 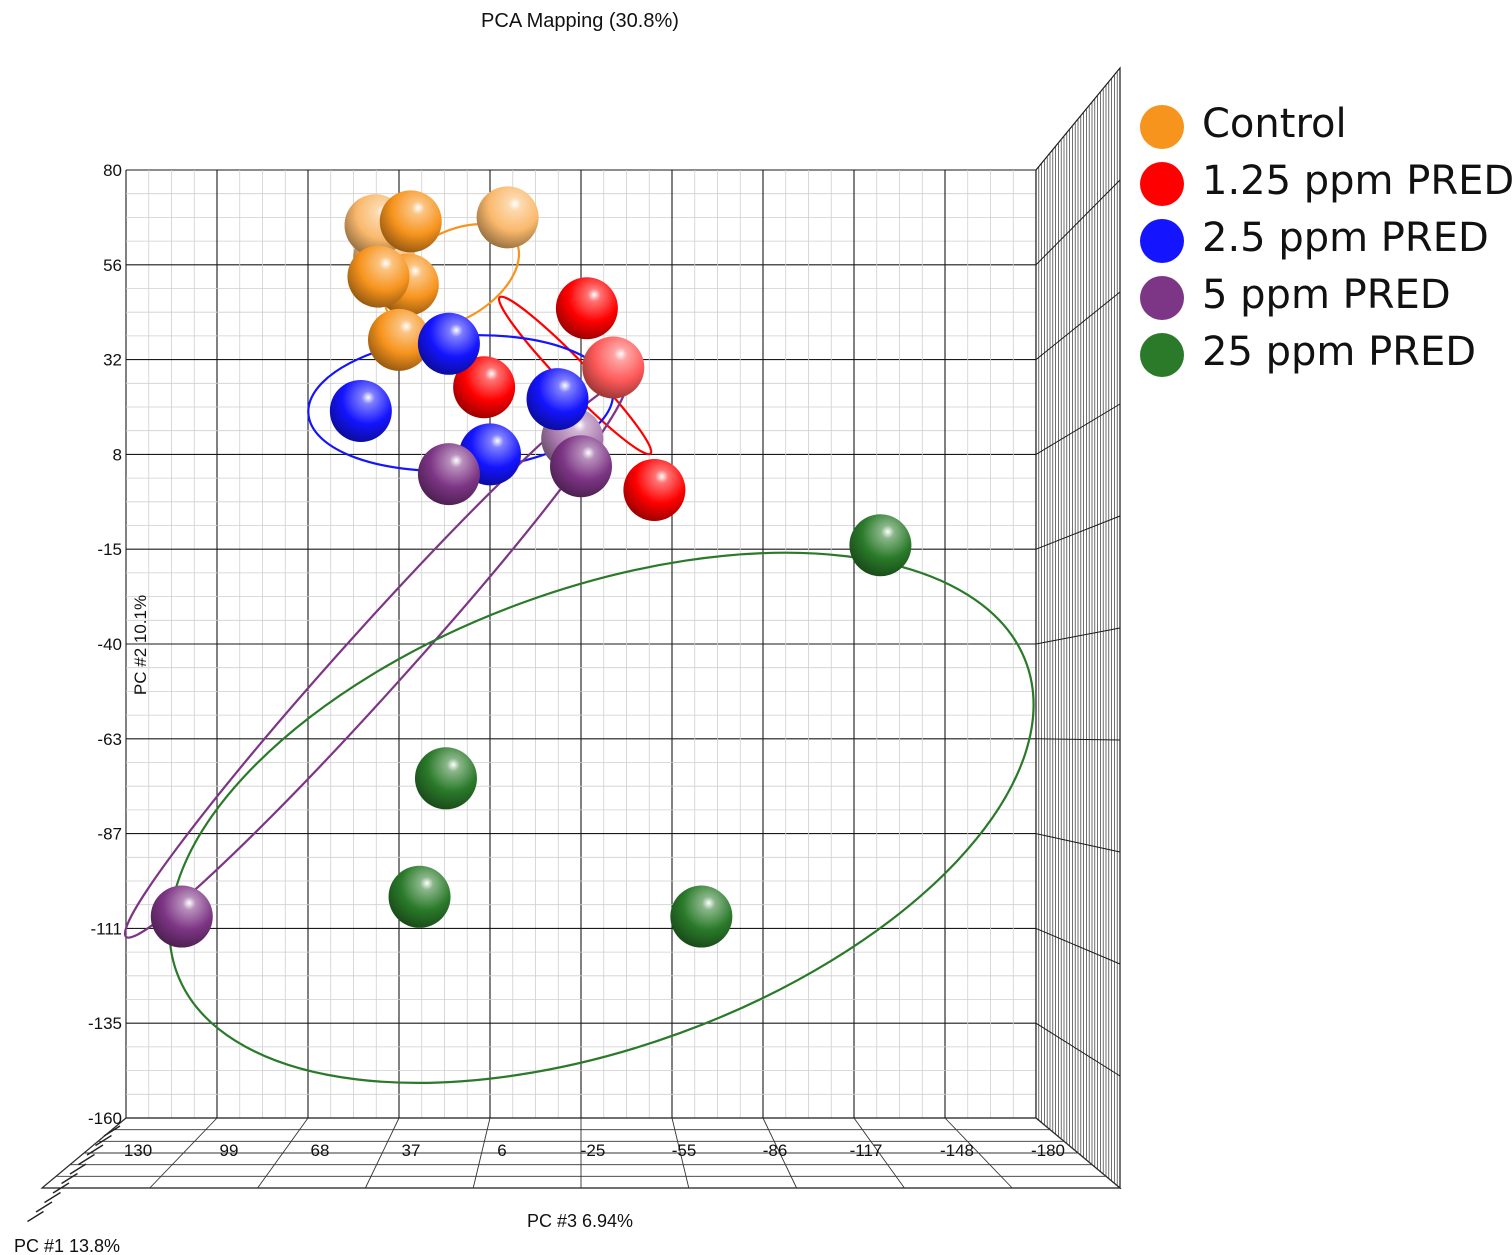 I want to click on legend-label: Control, so click(x=1274, y=124).